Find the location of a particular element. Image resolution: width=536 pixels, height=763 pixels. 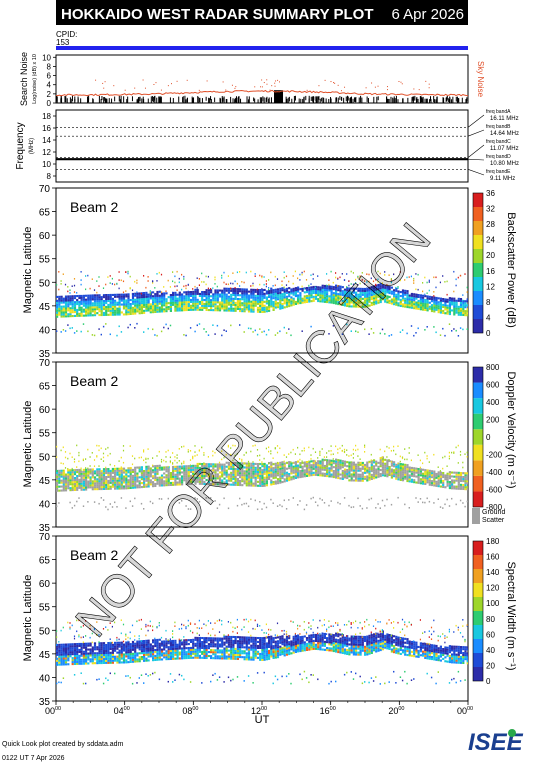

velocity-beam-label: Beam 2 is located at coordinates (94, 381).